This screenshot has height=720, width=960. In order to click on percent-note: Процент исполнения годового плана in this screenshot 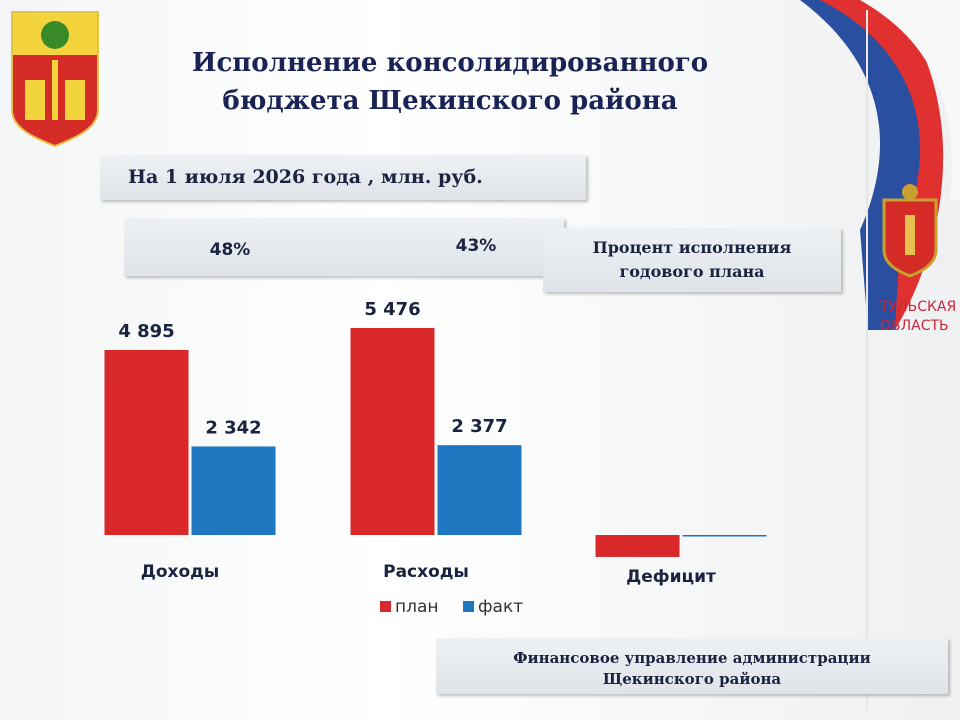, I will do `click(692, 260)`.